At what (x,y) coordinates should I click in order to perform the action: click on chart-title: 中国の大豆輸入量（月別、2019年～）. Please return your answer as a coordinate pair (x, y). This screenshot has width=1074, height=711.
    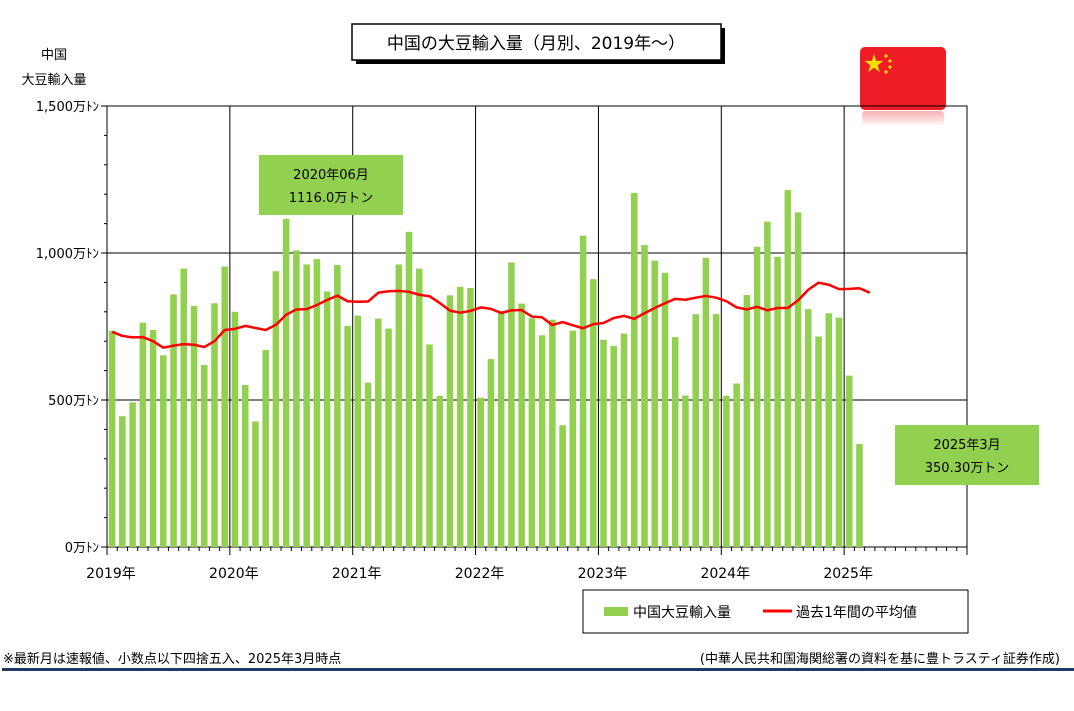
    Looking at the image, I should click on (536, 44).